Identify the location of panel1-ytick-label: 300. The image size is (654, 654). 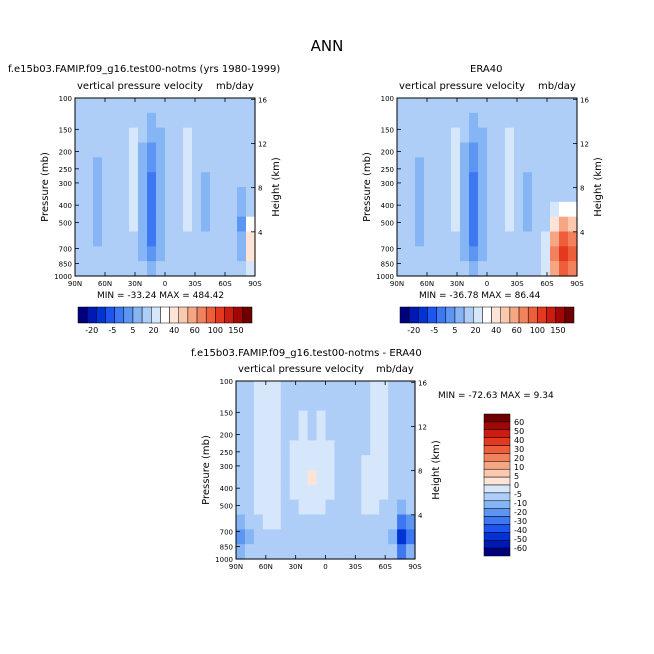
(65, 184).